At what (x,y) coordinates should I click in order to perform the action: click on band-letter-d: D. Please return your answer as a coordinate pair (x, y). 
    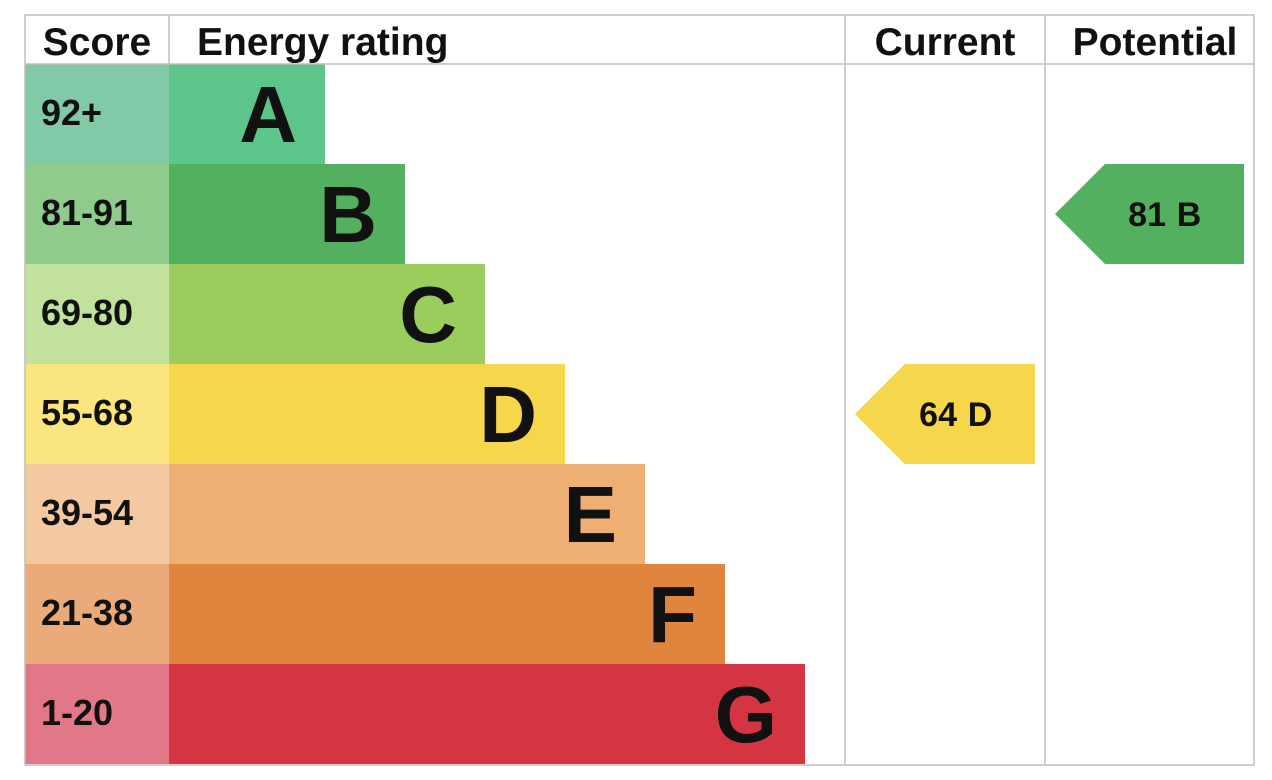
    Looking at the image, I should click on (508, 414).